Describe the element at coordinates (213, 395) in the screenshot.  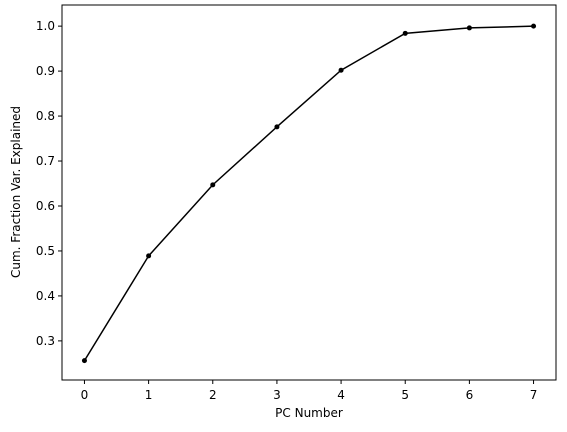
I see `x-tick-label: 2` at that location.